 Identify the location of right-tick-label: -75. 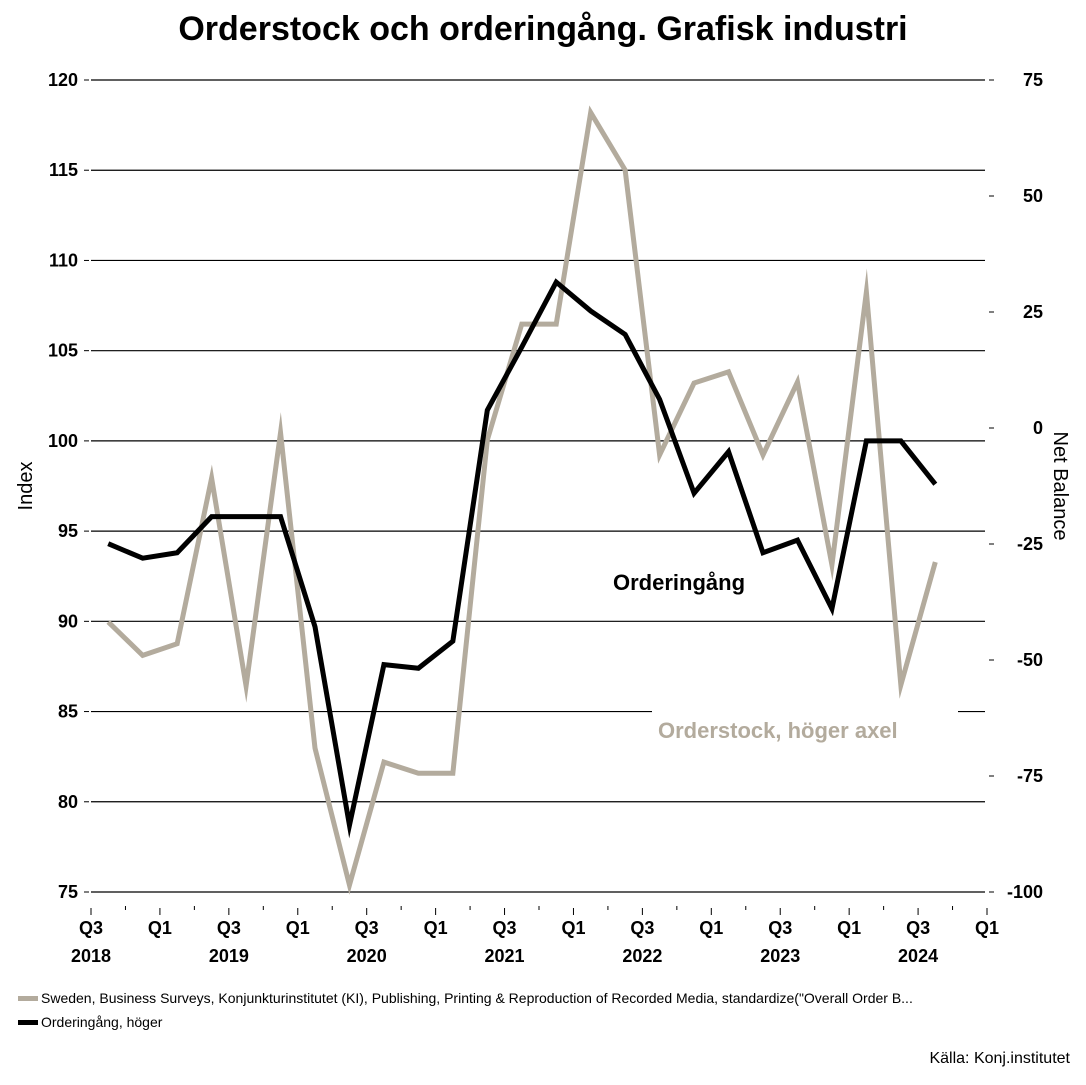
(1030, 776).